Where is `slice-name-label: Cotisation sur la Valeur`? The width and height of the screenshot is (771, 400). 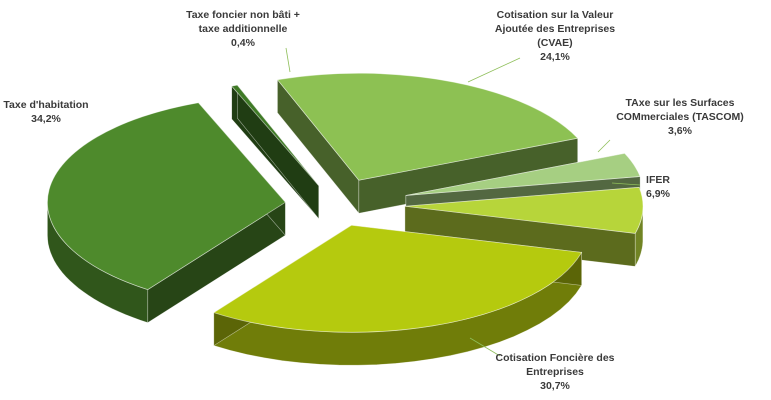
slice-name-label: Cotisation sur la Valeur is located at coordinates (555, 15).